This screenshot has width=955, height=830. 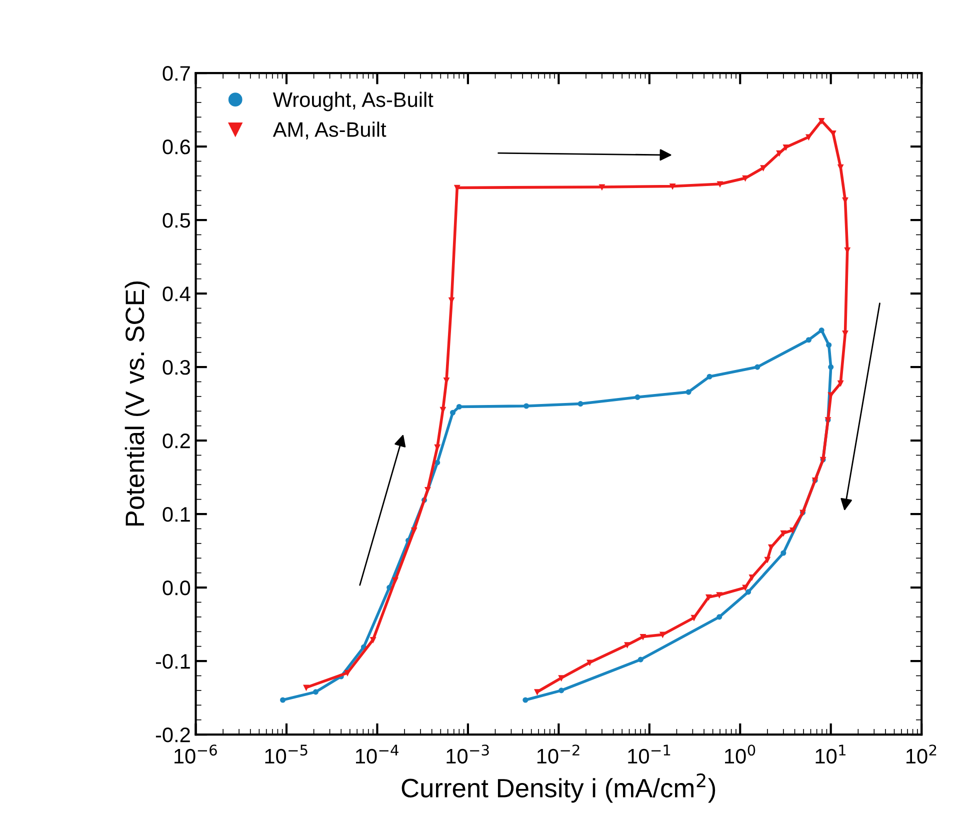 What do you see at coordinates (176, 441) in the screenshot?
I see `y-tick-label: 0.2` at bounding box center [176, 441].